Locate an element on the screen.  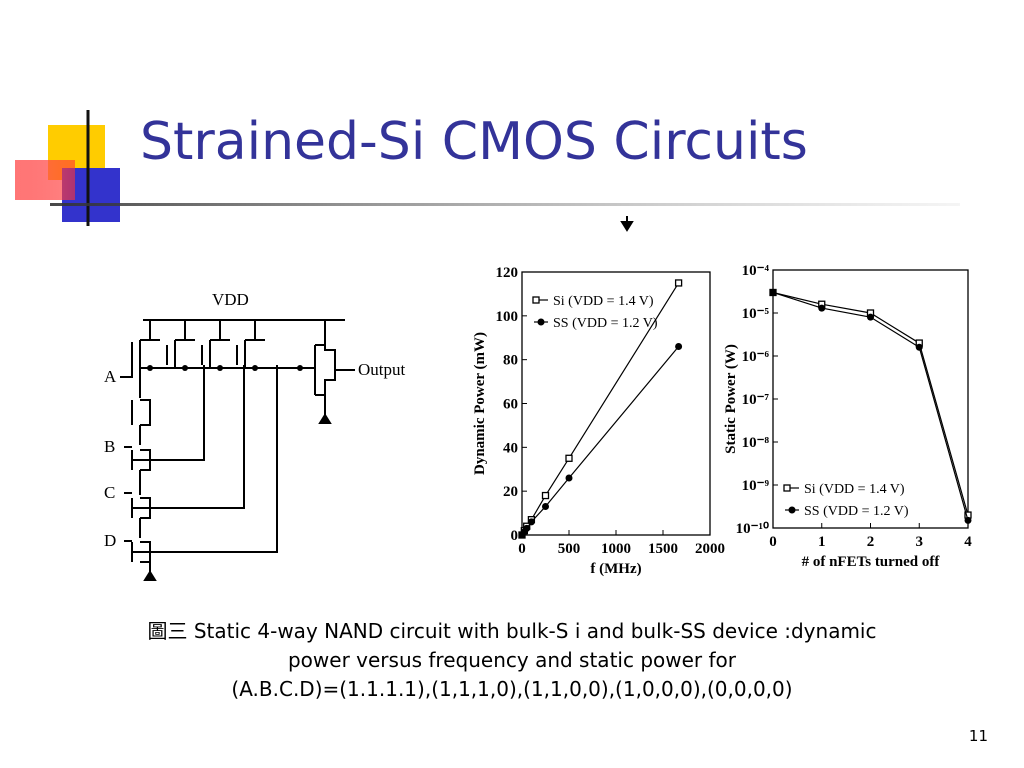
title-rule is located at coordinates (505, 204).